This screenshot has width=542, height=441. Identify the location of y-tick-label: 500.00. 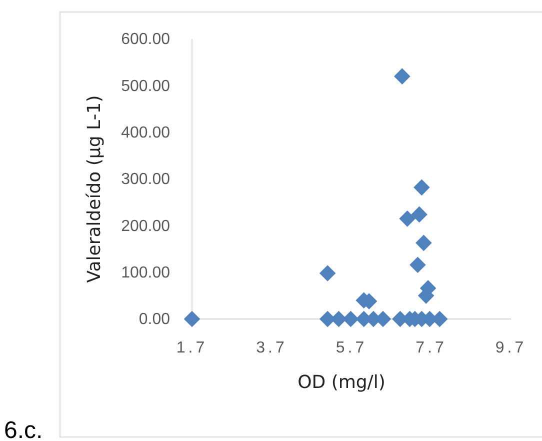
(145, 86).